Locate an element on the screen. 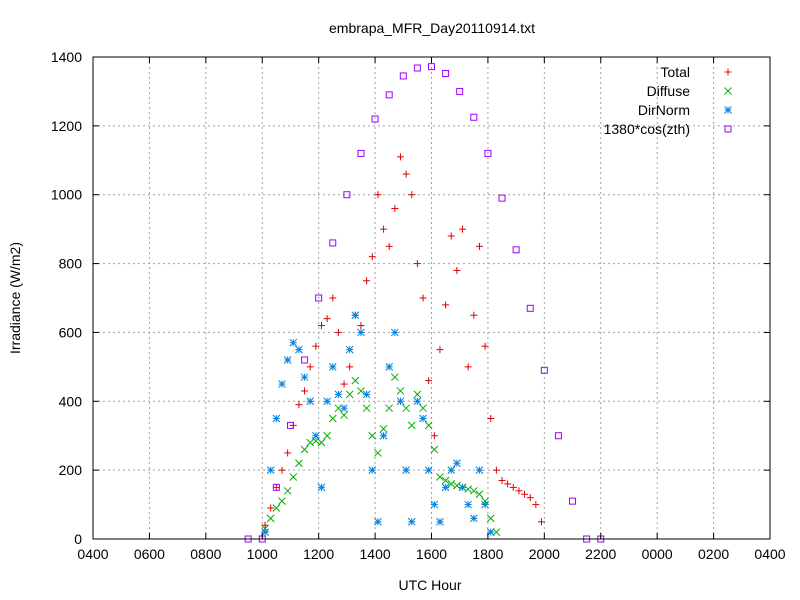 This screenshot has width=800, height=600. x-tick-label: 1400 is located at coordinates (375, 554).